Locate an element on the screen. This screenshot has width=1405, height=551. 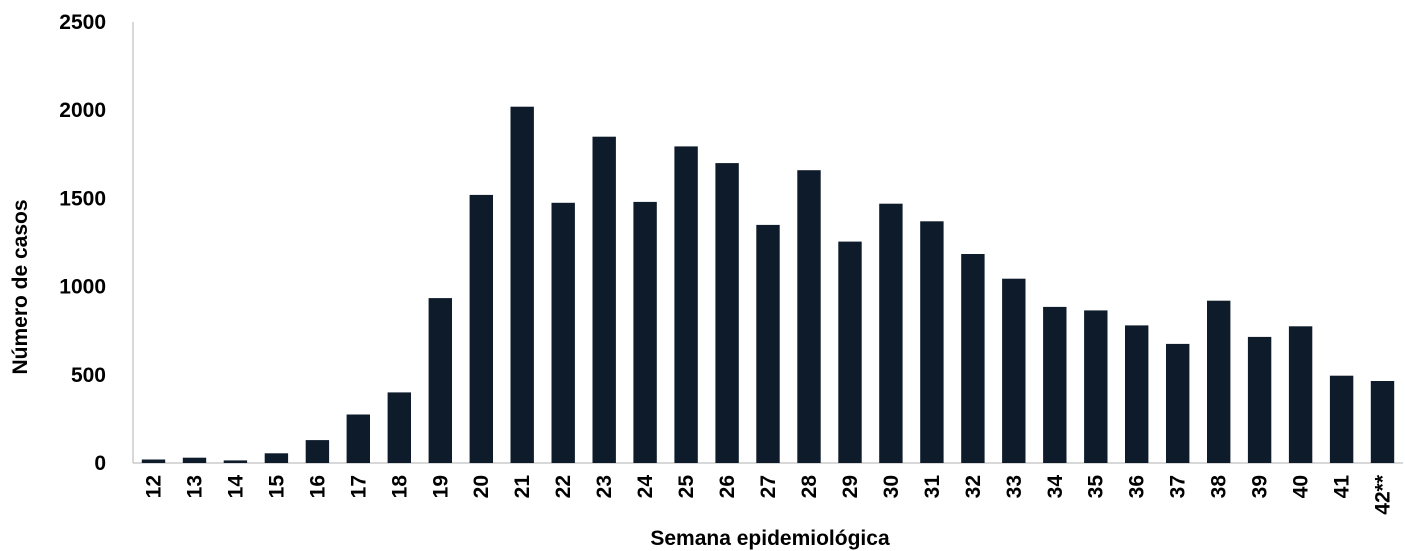
x-tick-label: 38 is located at coordinates (1219, 487).